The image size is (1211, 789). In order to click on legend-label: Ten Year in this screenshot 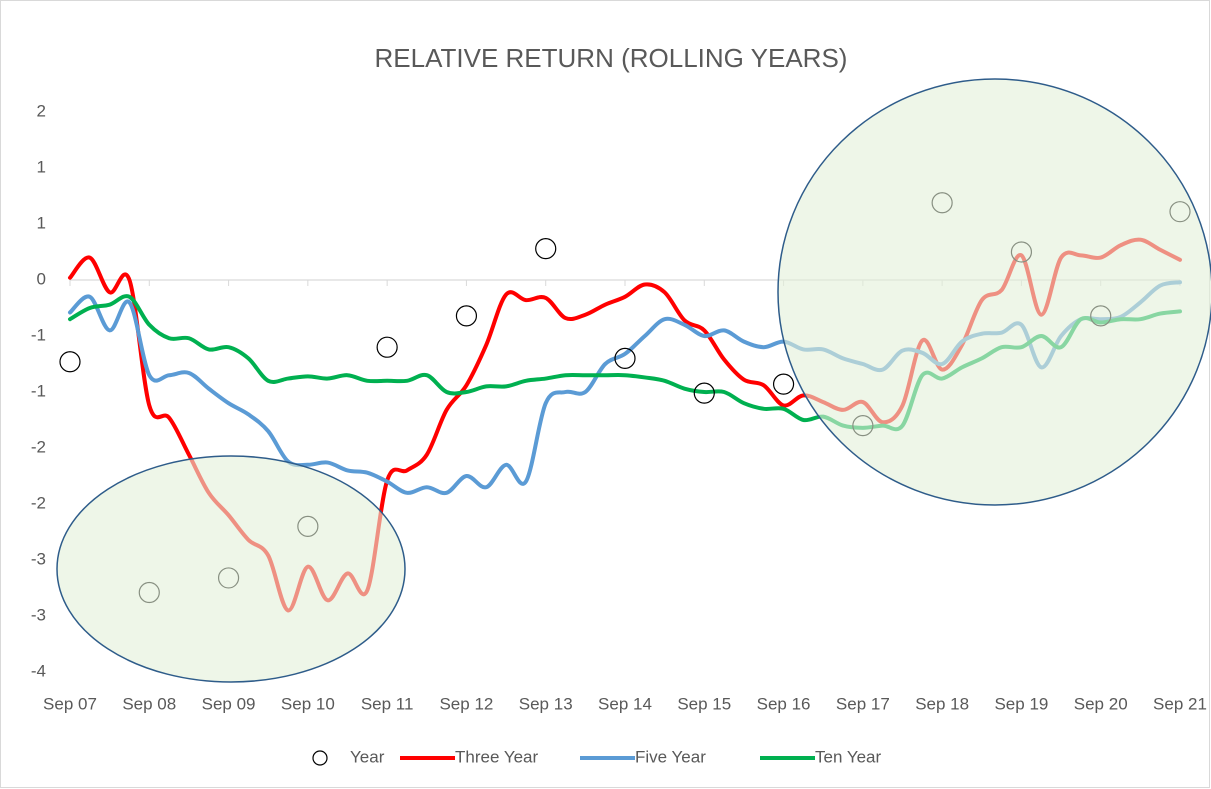, I will do `click(848, 756)`.